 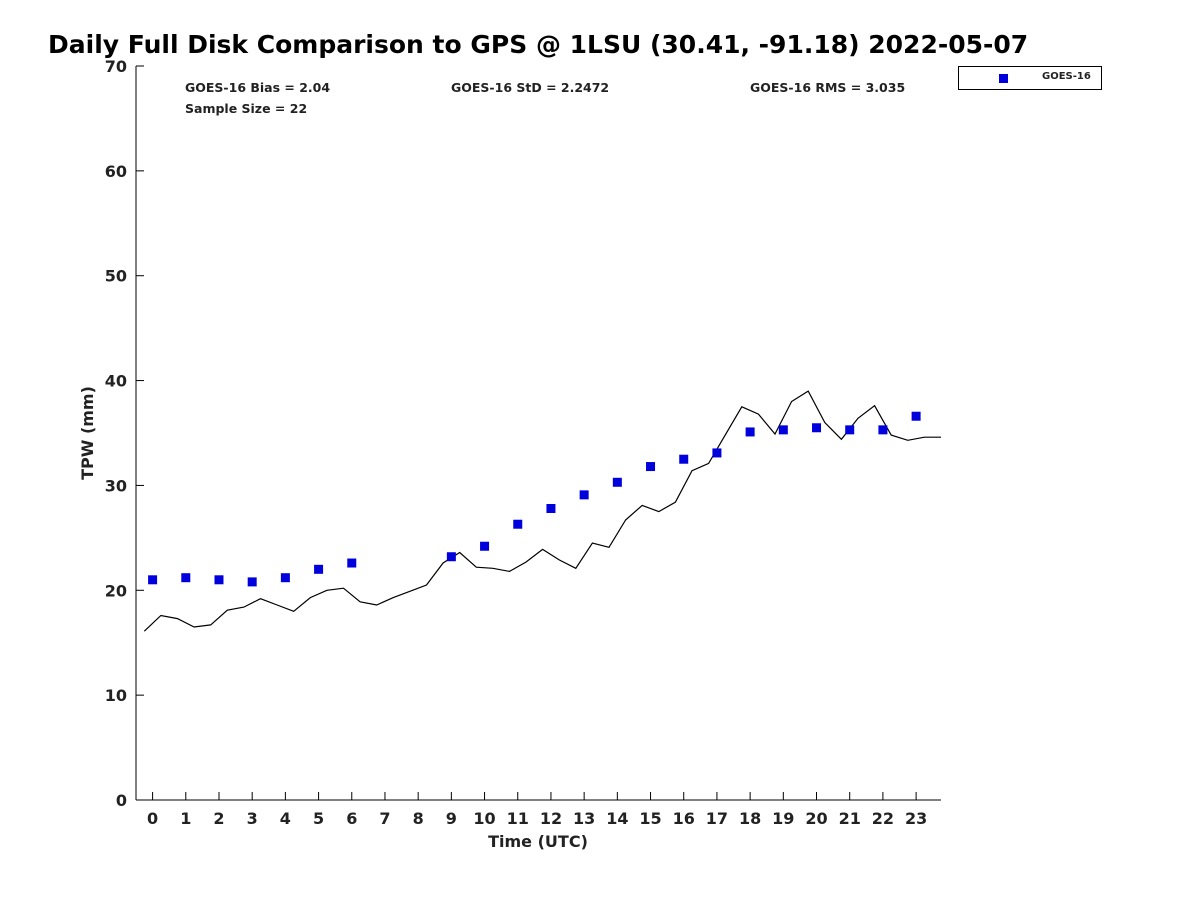 What do you see at coordinates (530, 87) in the screenshot?
I see `std-stat: GOES-16 StD = 2.2472` at bounding box center [530, 87].